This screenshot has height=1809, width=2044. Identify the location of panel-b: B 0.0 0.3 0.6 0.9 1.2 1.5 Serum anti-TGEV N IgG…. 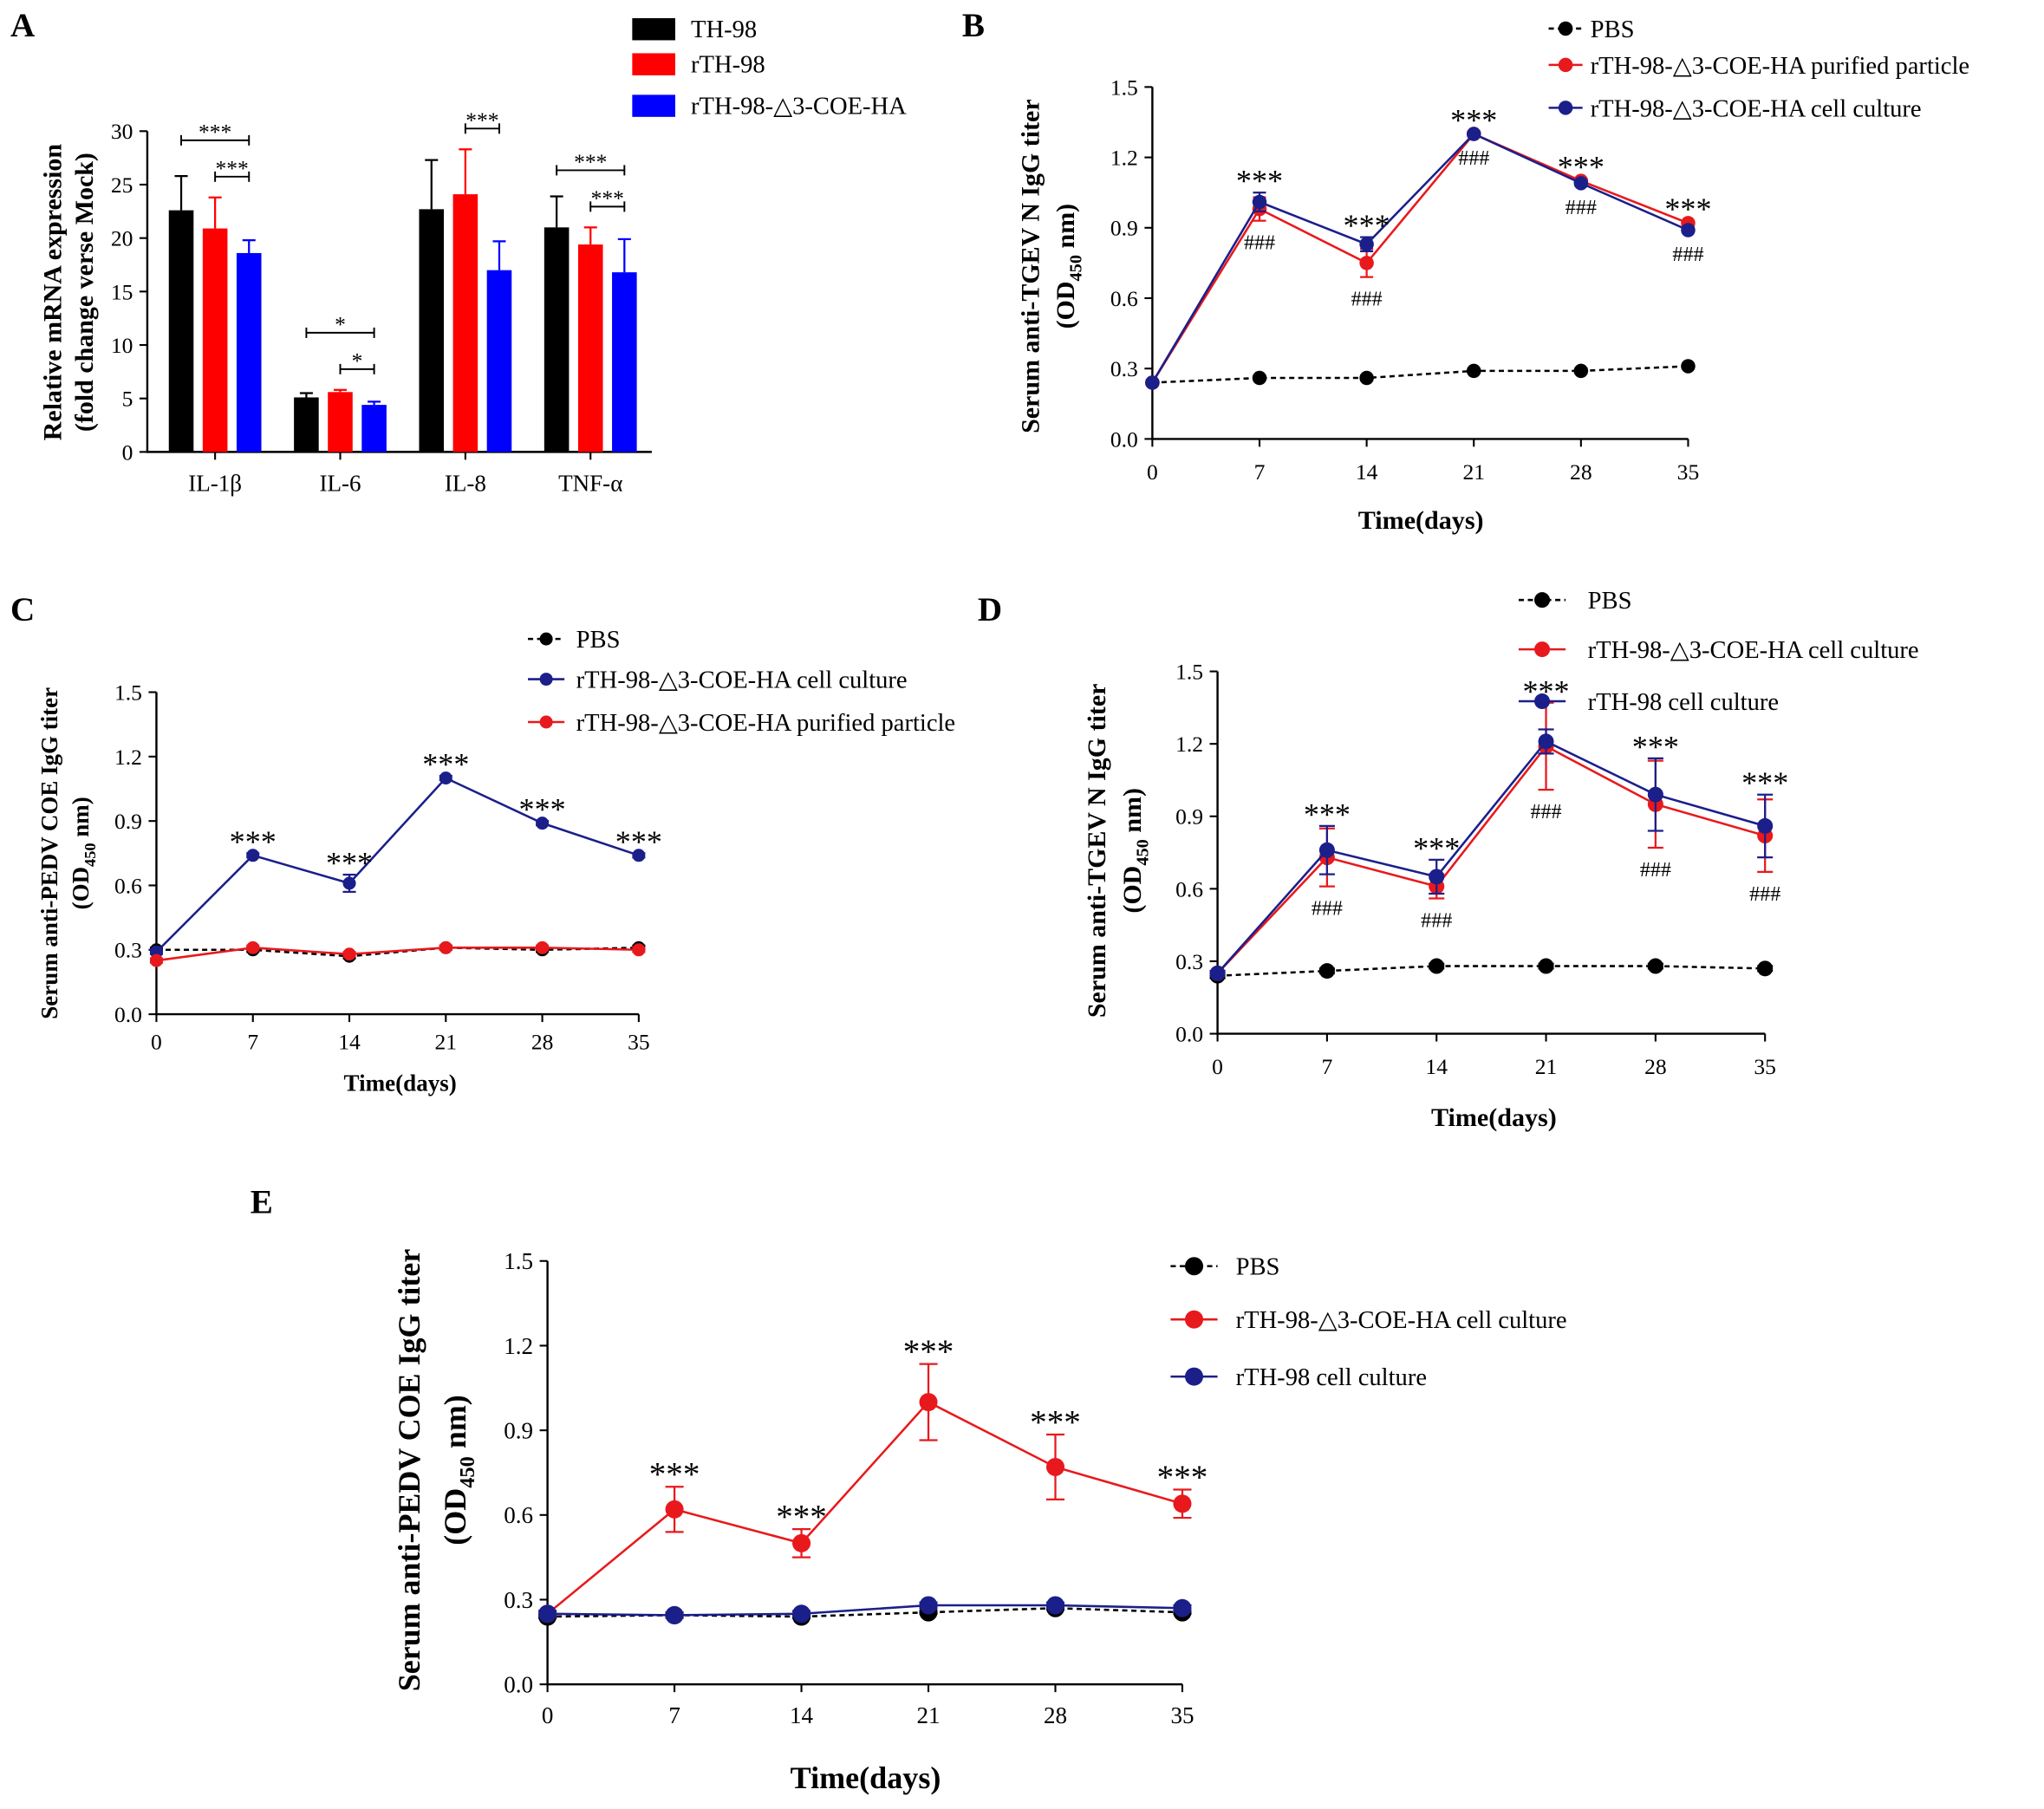
(1465, 271).